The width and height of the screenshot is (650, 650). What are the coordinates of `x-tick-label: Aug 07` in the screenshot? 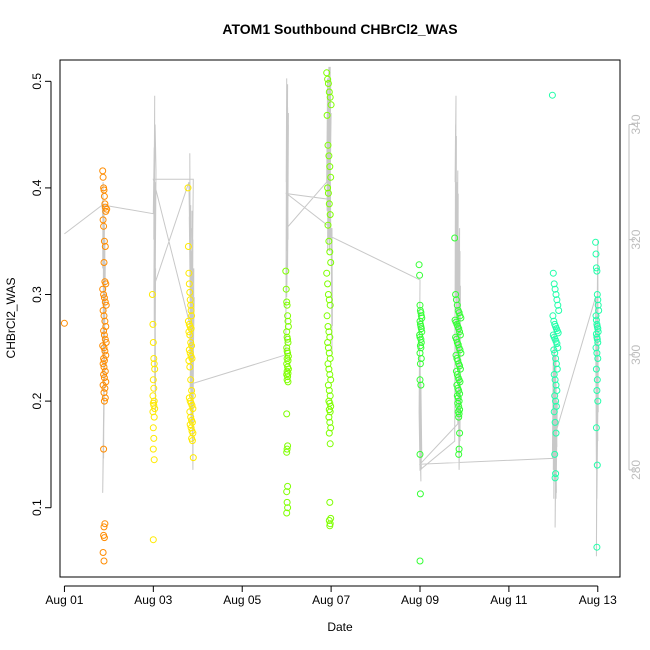 It's located at (331, 600).